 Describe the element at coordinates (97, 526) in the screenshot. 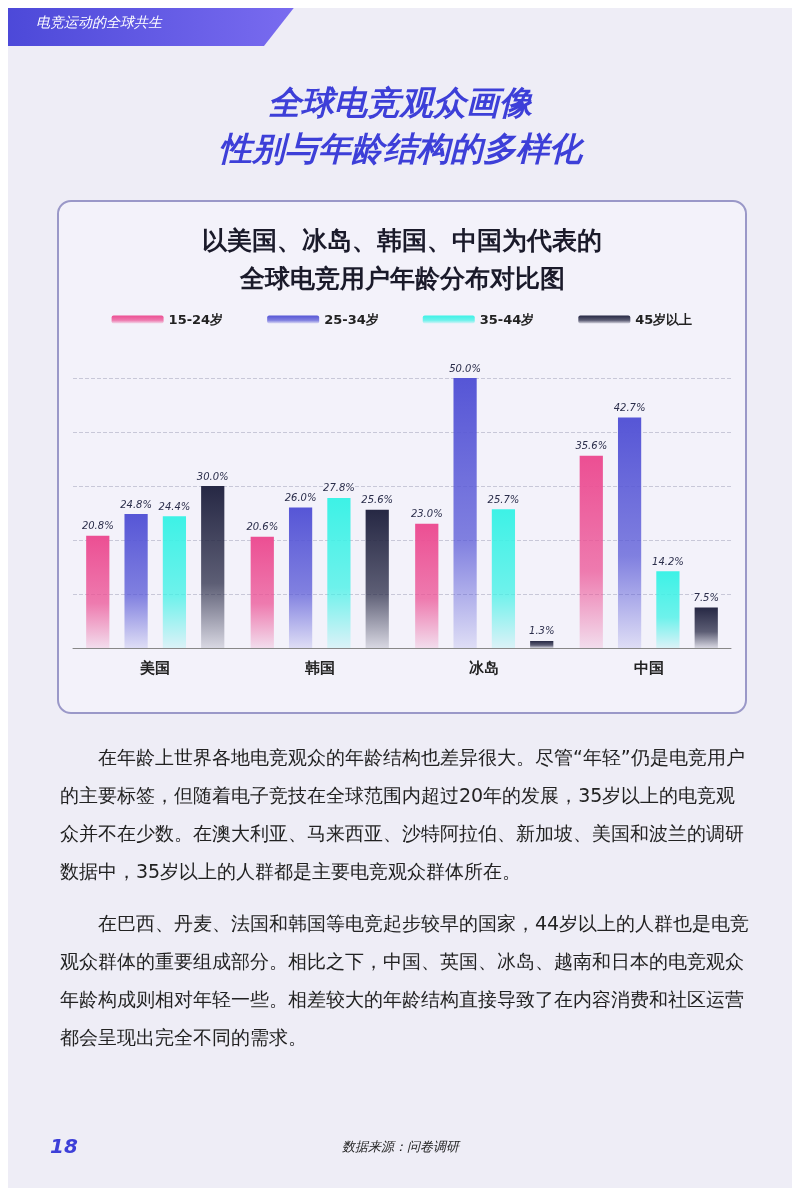

I see `data-label: 20.8%` at that location.